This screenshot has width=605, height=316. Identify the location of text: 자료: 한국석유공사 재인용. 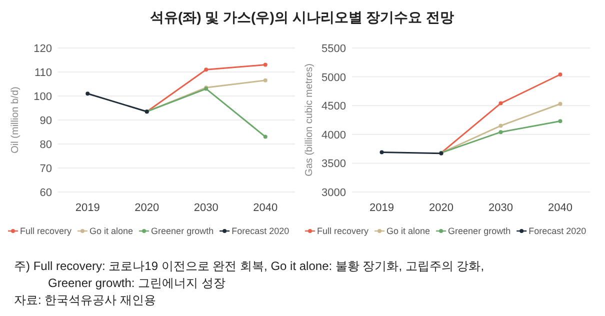
(85, 300).